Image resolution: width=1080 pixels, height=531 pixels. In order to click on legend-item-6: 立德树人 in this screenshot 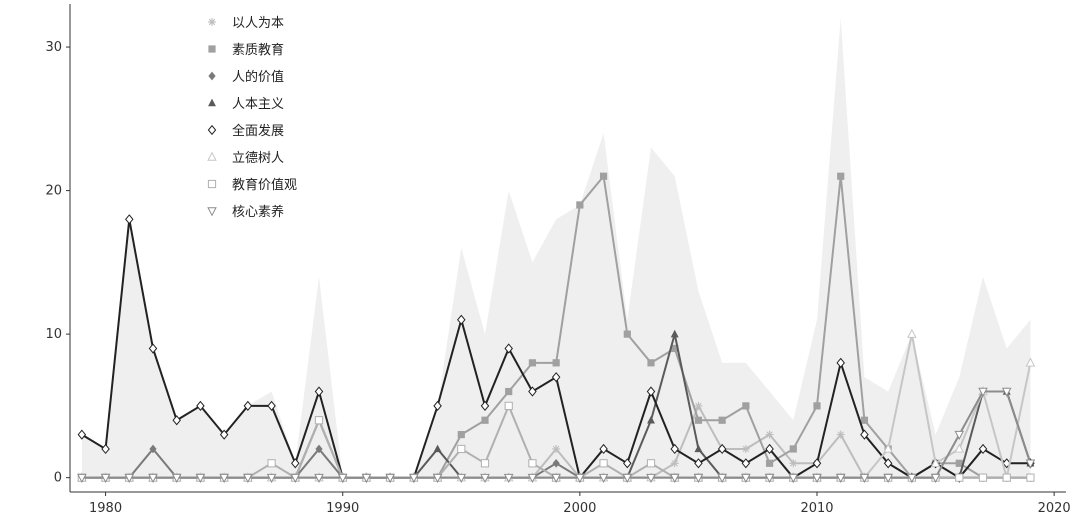, I will do `click(245, 158)`.